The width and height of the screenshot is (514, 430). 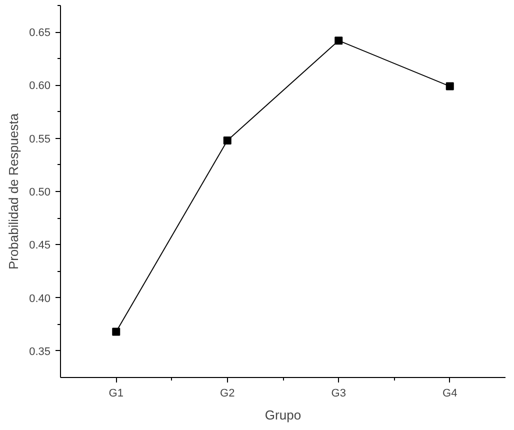 What do you see at coordinates (40, 33) in the screenshot?
I see `y-tick-label: 0.65` at bounding box center [40, 33].